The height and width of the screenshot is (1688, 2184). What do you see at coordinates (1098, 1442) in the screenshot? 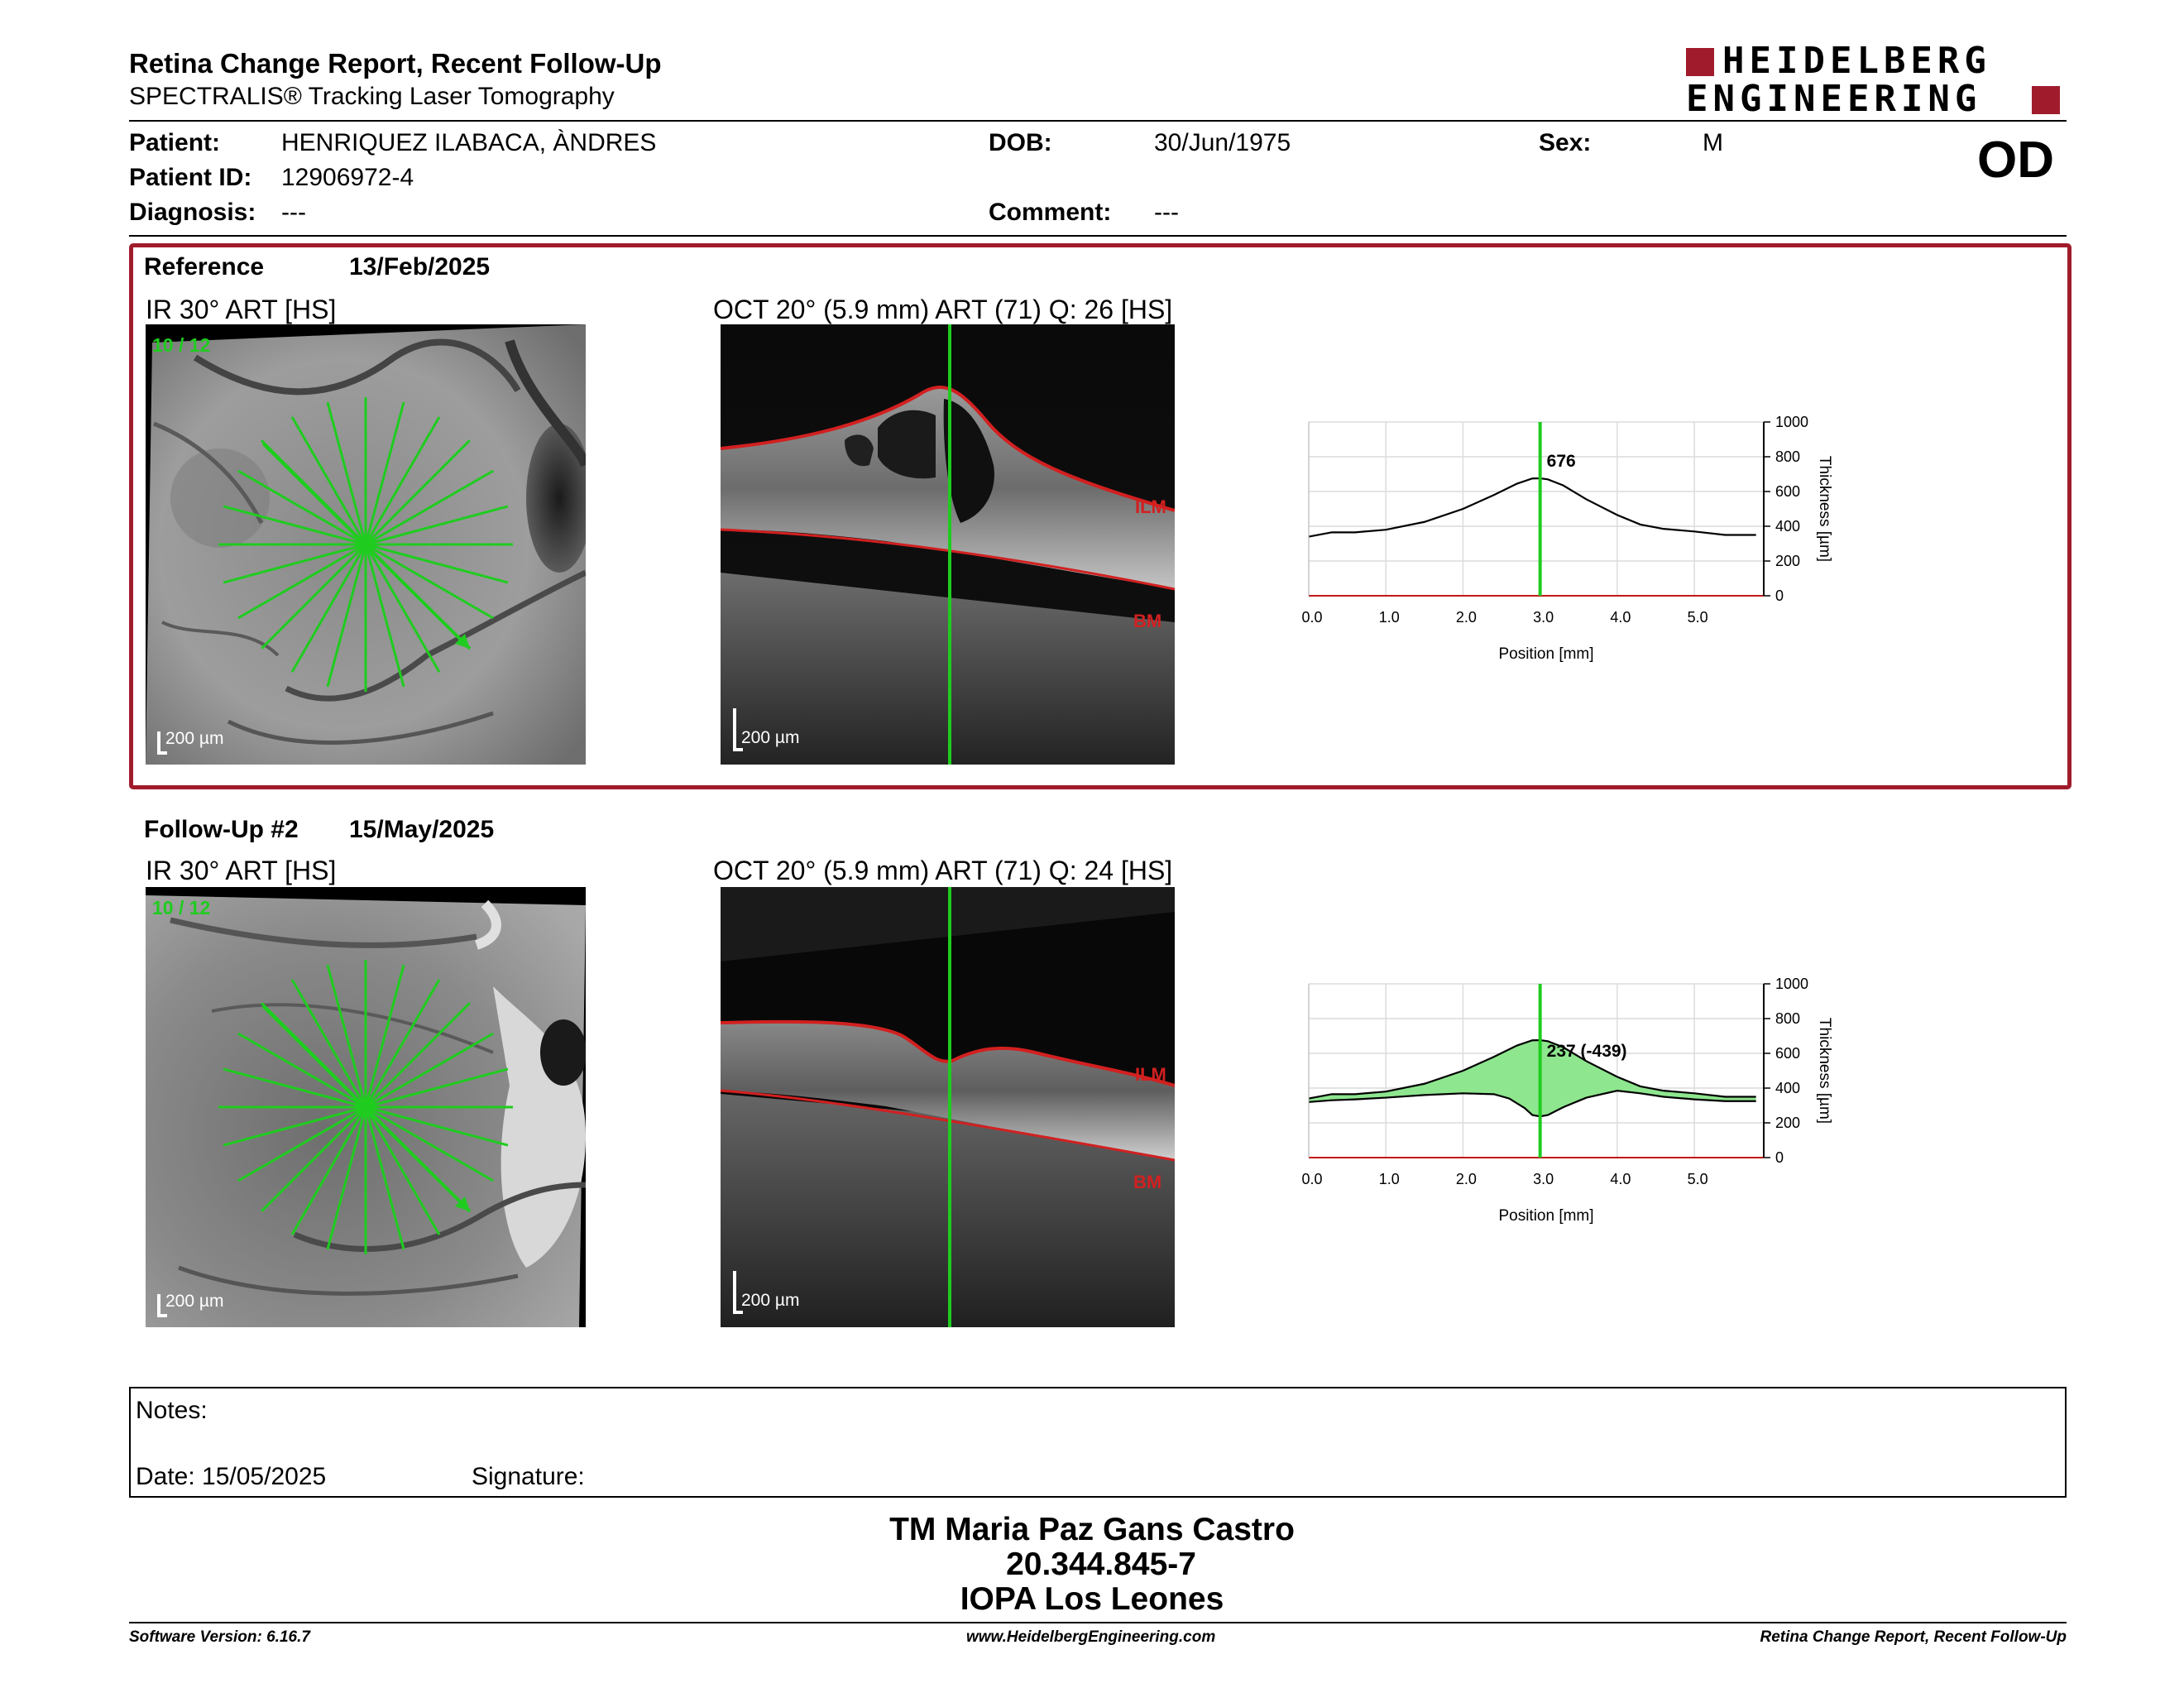
I see `notes-box` at bounding box center [1098, 1442].